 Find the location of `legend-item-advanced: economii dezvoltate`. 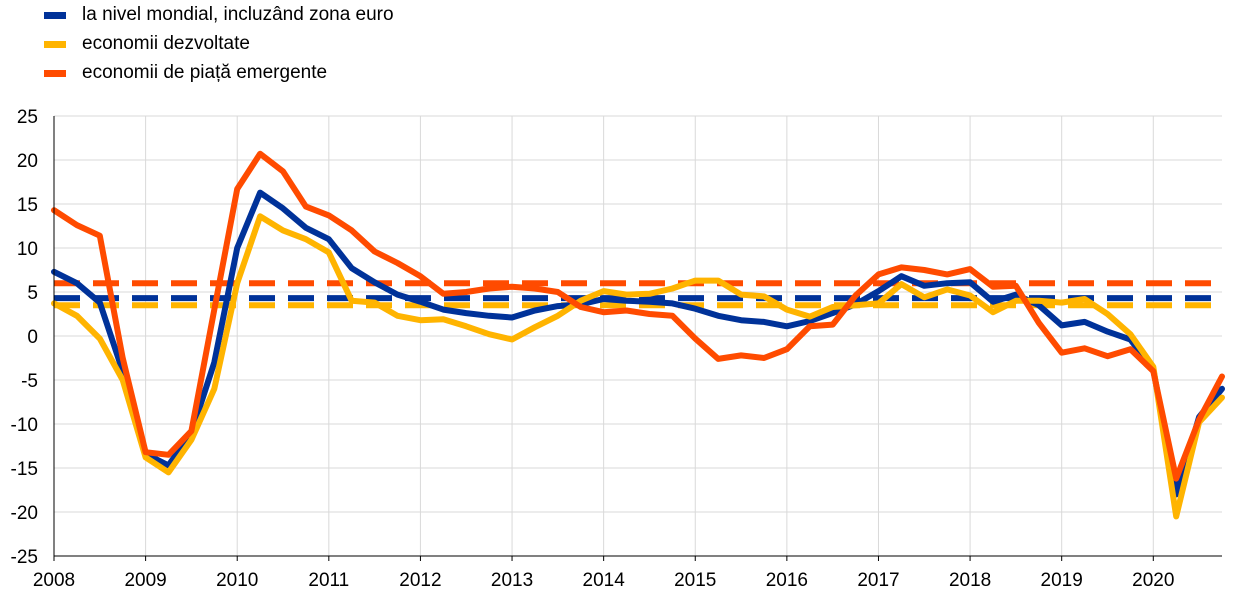

legend-item-advanced: economii dezvoltate is located at coordinates (147, 44).